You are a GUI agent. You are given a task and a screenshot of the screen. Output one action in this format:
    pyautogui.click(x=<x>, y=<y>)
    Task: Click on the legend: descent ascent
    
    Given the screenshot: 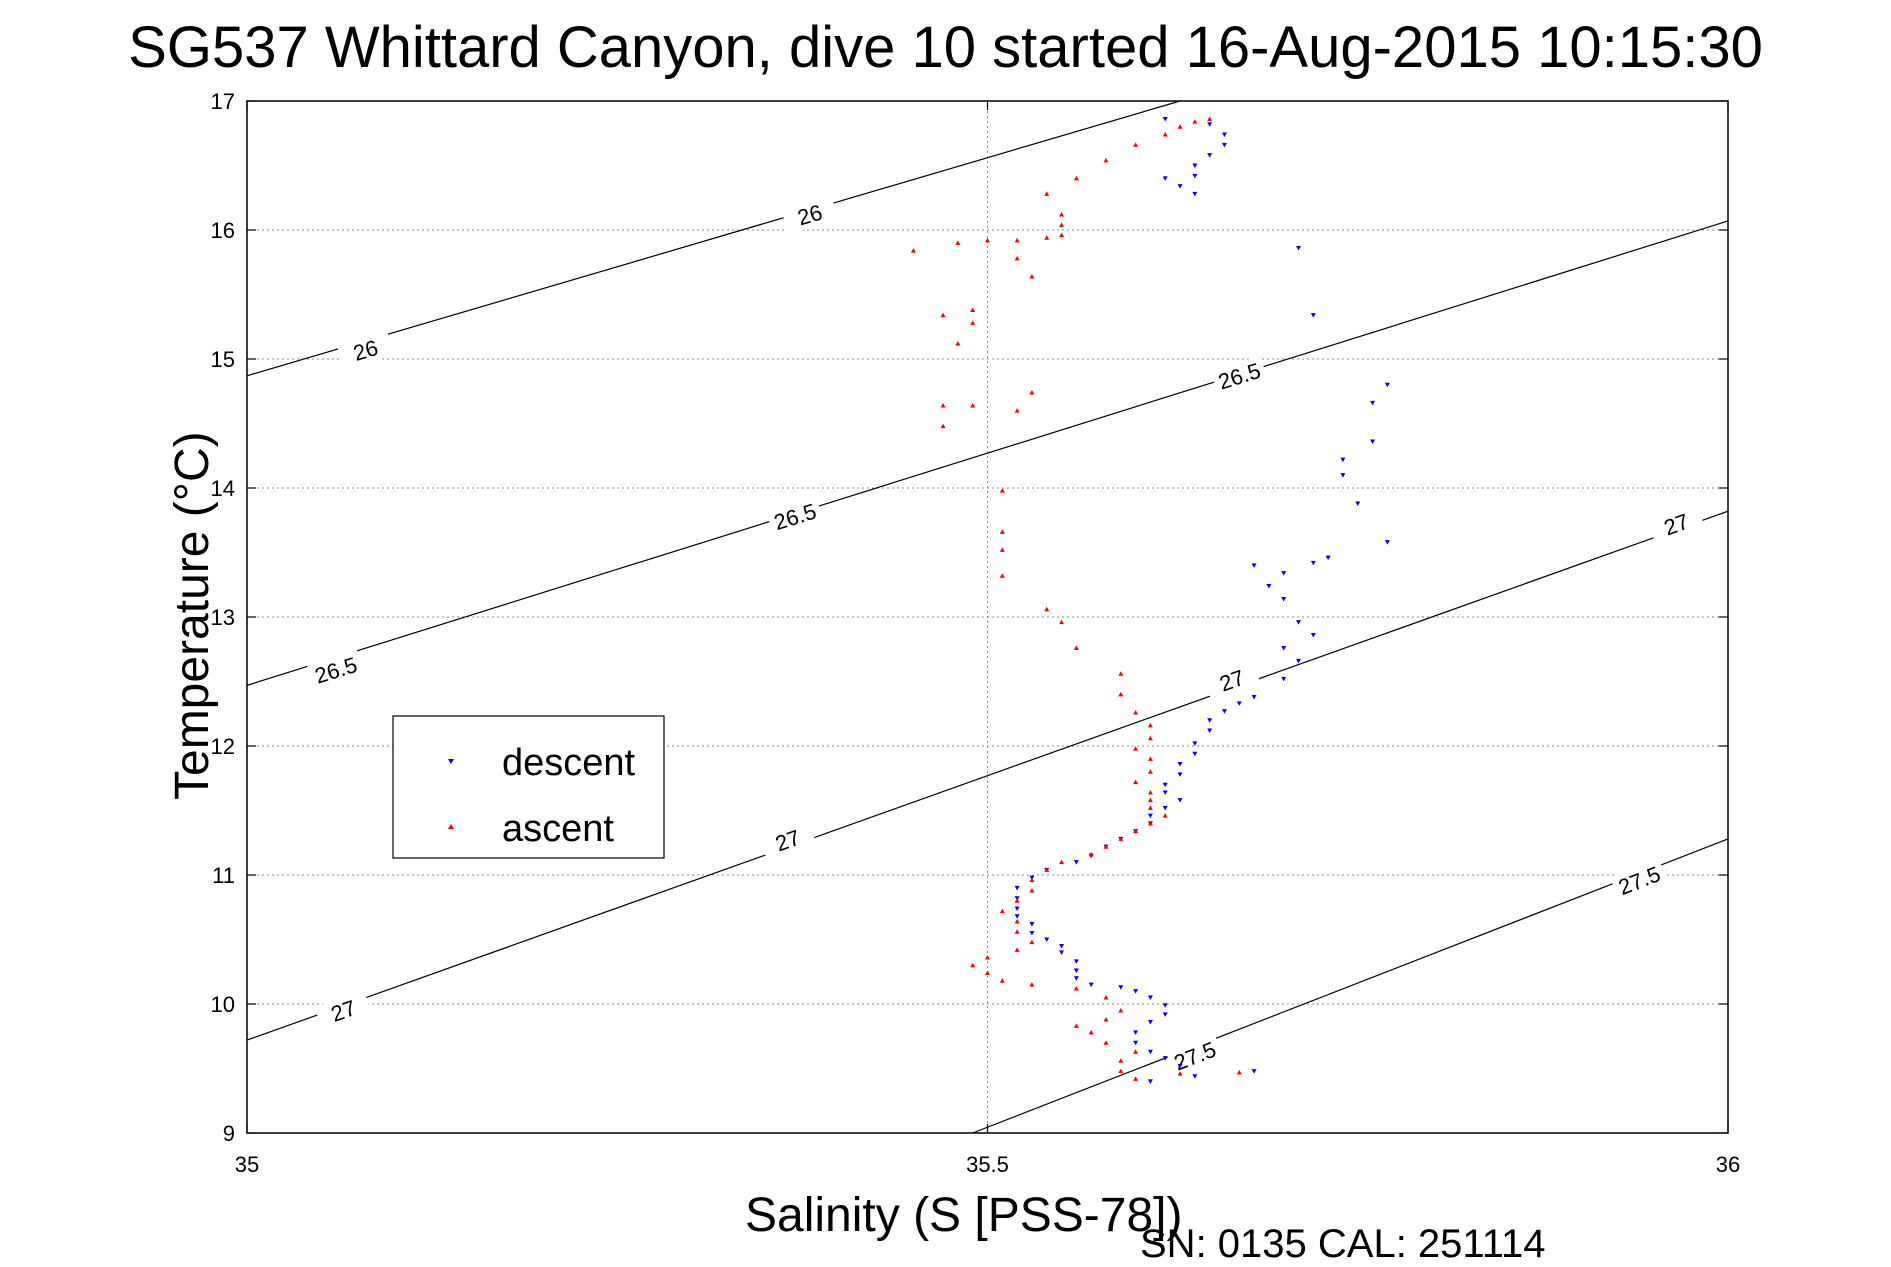 What is the action you would take?
    pyautogui.click(x=528, y=787)
    